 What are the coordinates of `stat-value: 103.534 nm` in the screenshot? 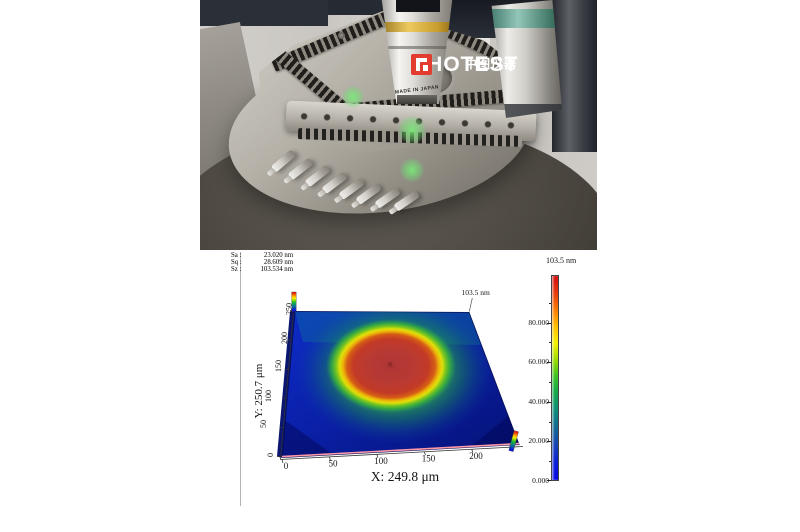 It's located at (276, 270).